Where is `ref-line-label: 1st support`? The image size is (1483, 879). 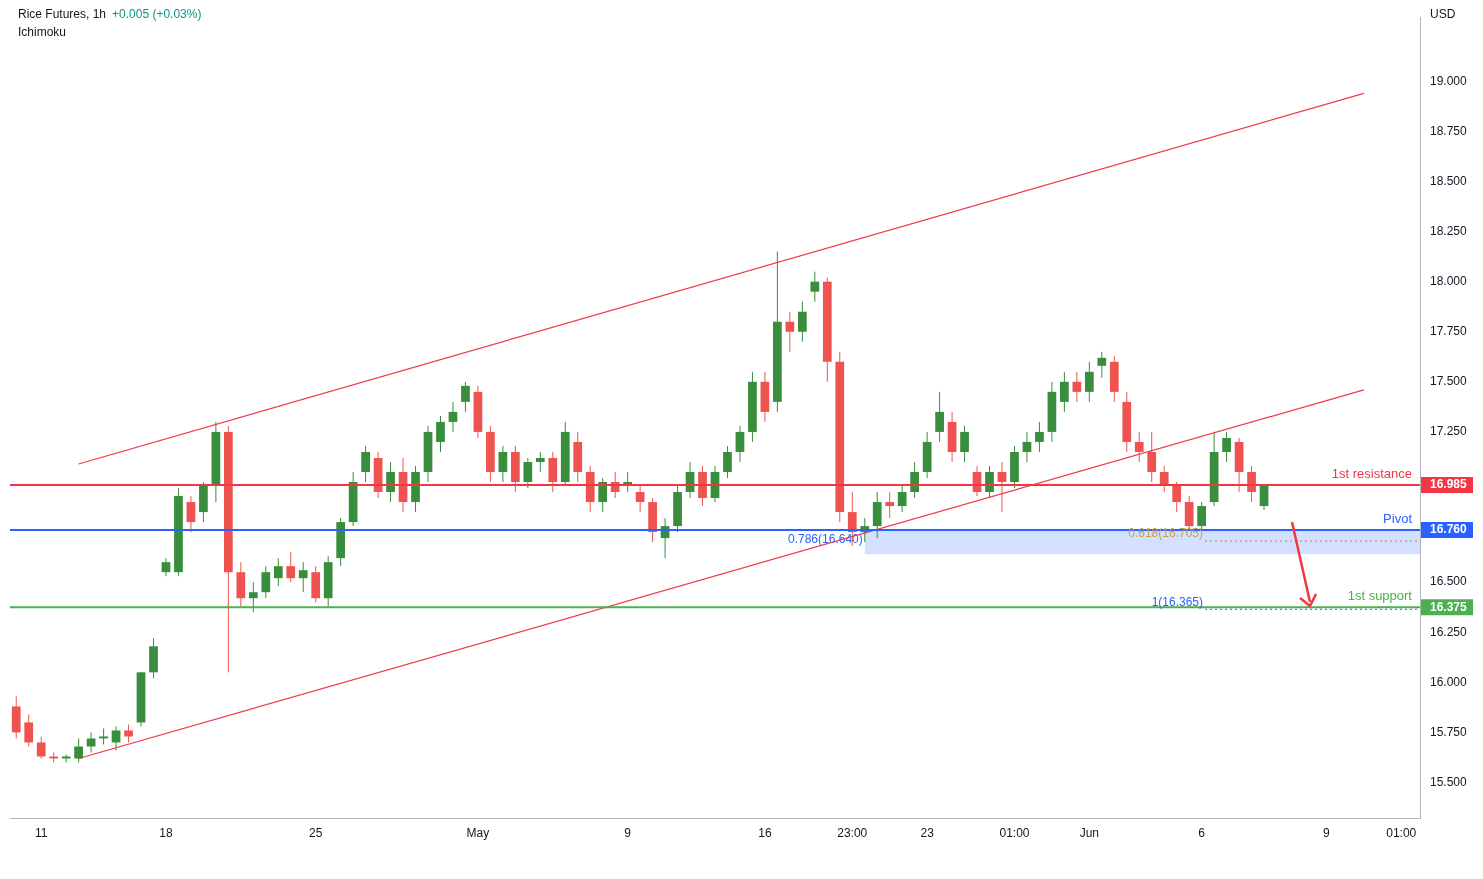 ref-line-label: 1st support is located at coordinates (1380, 596).